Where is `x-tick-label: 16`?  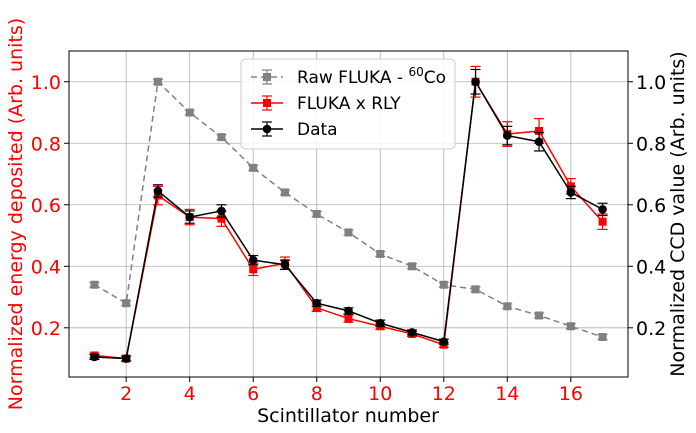 x-tick-label: 16 is located at coordinates (571, 394).